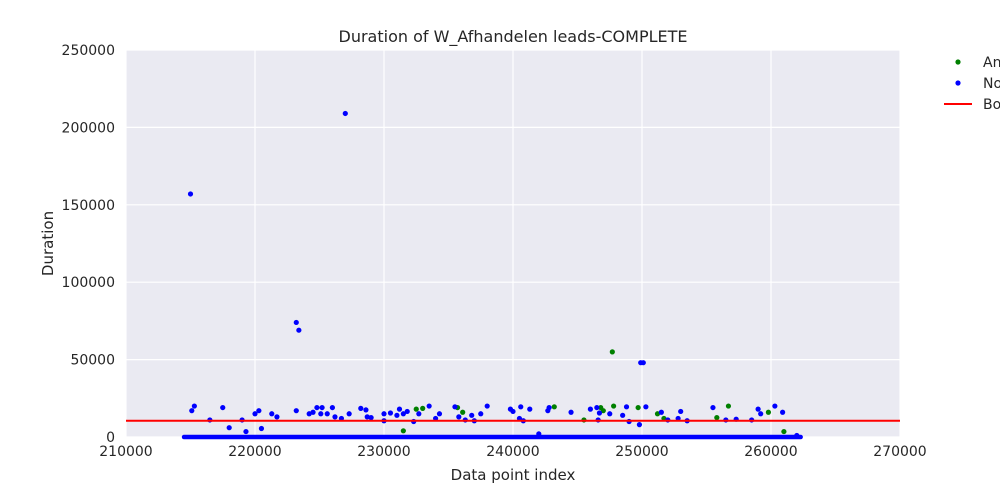 Image resolution: width=1000 pixels, height=500 pixels. I want to click on x-tick-label: 250000, so click(641, 452).